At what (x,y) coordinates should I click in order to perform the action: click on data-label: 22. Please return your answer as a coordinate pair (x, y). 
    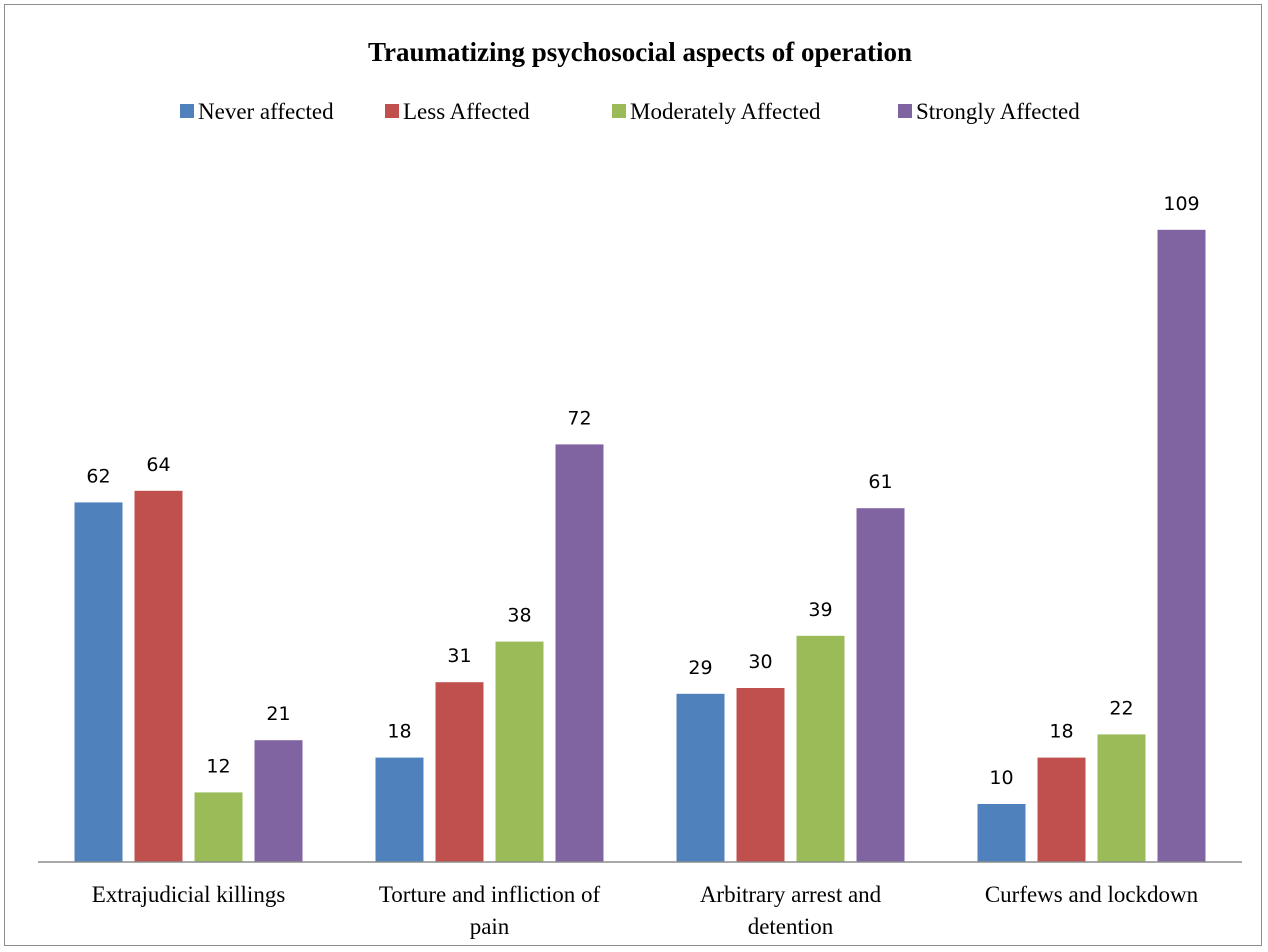
    Looking at the image, I should click on (1121, 708).